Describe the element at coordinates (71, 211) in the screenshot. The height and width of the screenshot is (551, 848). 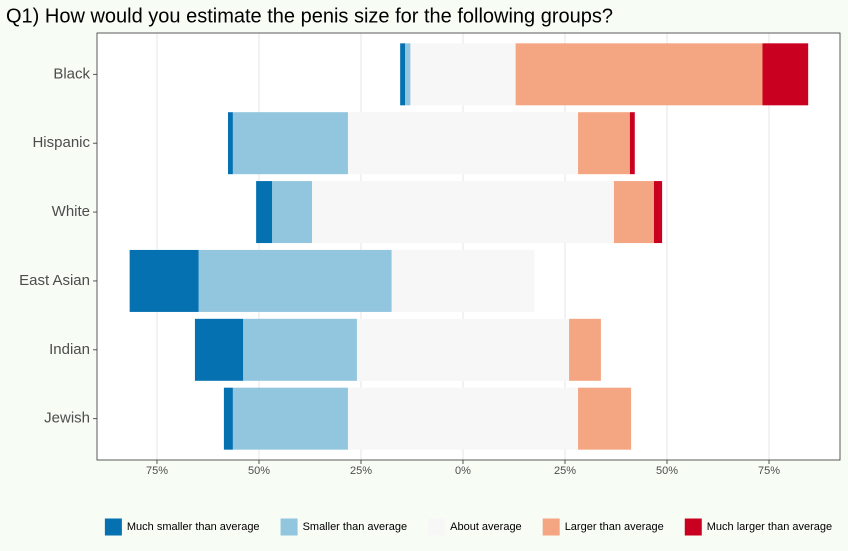
I see `y-tick-label: White` at that location.